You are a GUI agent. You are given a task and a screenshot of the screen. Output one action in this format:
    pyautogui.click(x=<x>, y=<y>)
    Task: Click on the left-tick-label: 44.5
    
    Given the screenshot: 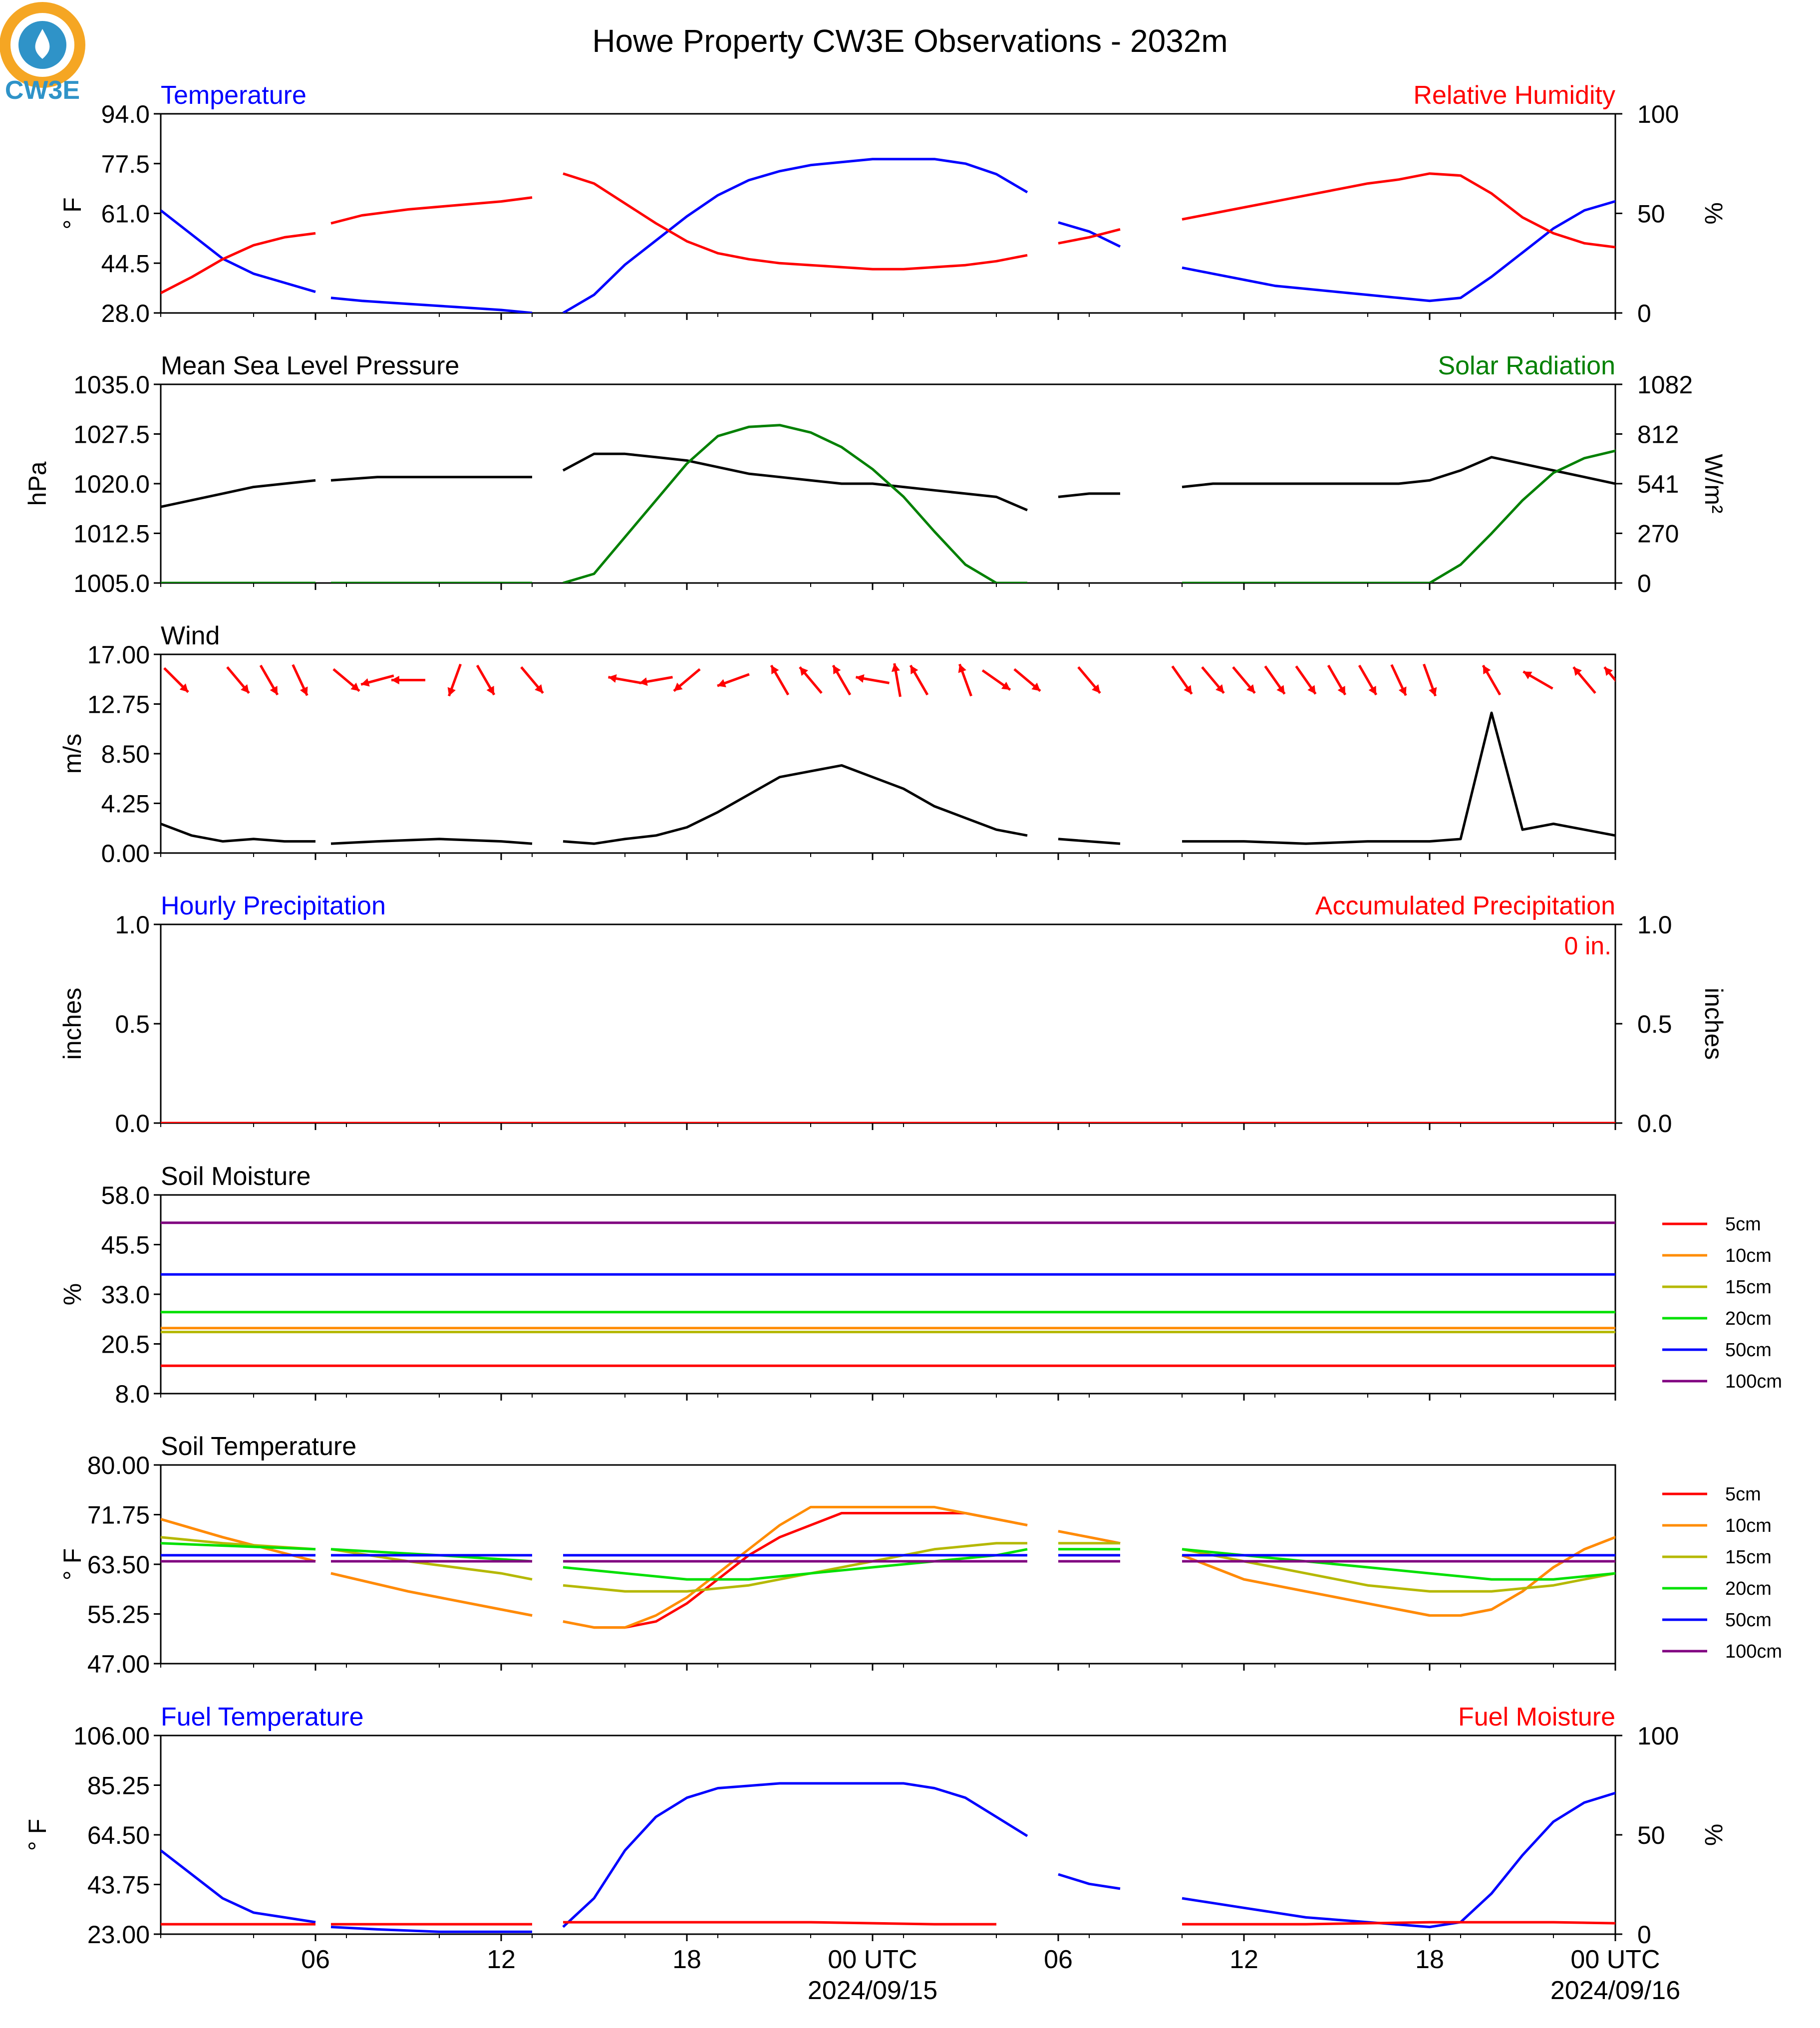 What is the action you would take?
    pyautogui.click(x=125, y=264)
    